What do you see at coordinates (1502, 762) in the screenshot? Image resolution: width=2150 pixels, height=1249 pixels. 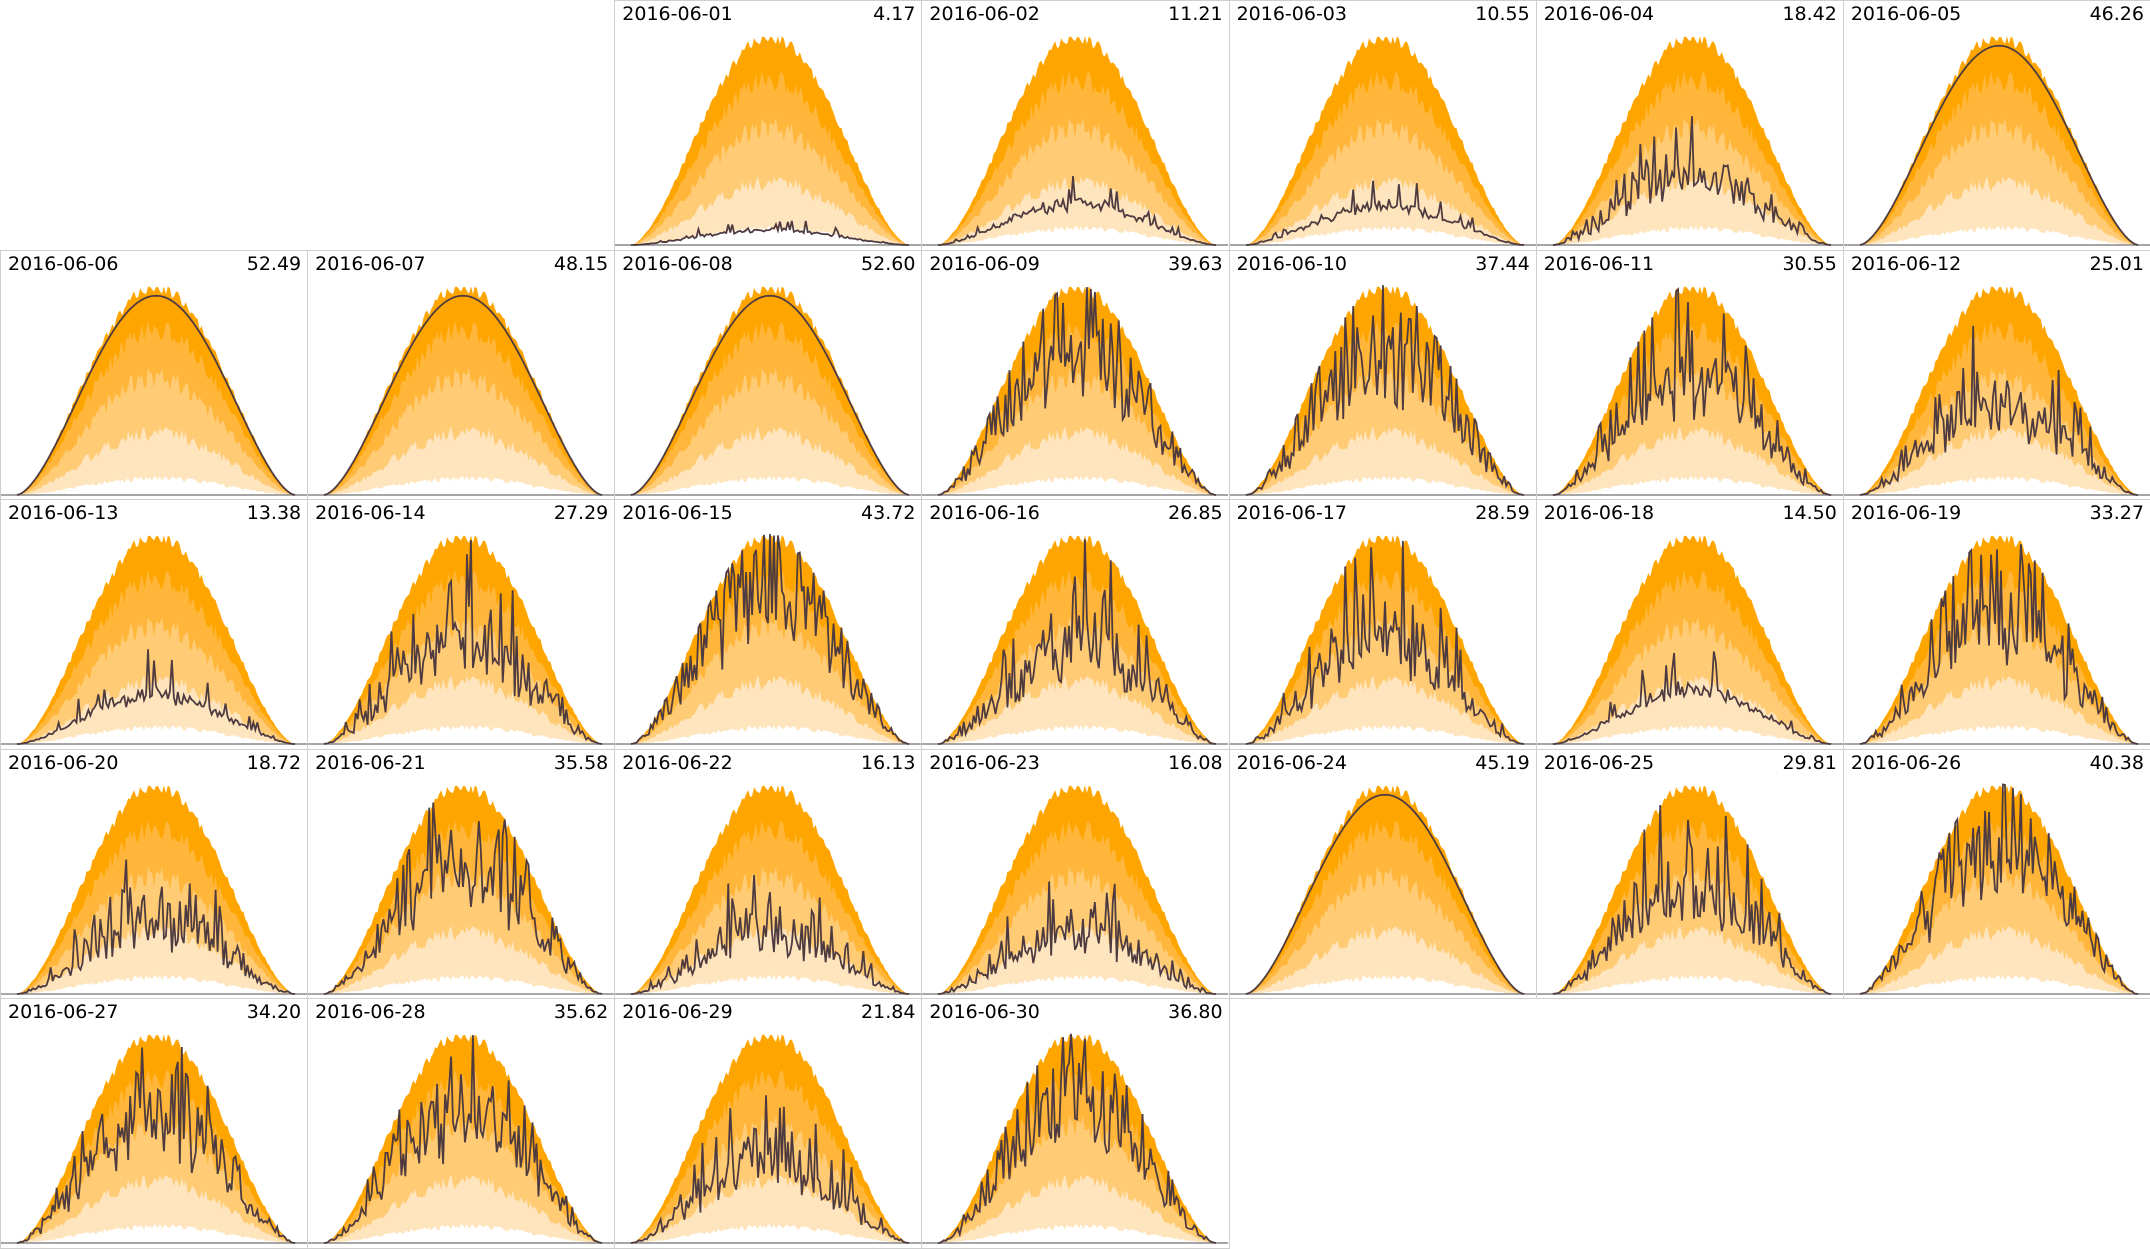 I see `day-total-label: 45.19` at bounding box center [1502, 762].